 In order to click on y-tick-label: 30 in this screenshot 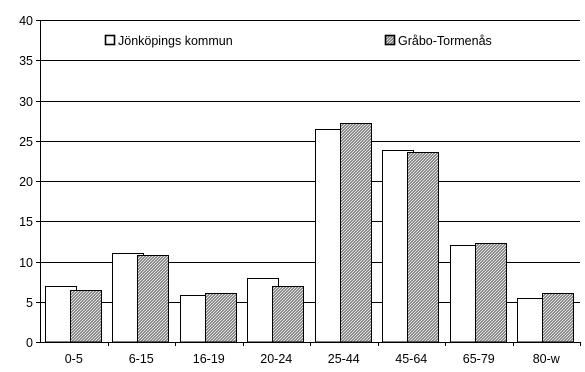, I will do `click(26, 102)`.